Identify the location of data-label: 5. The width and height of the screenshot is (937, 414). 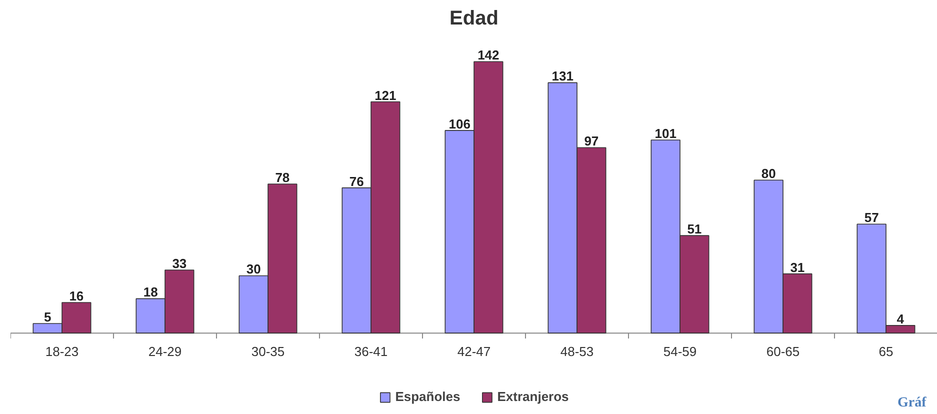
(48, 317).